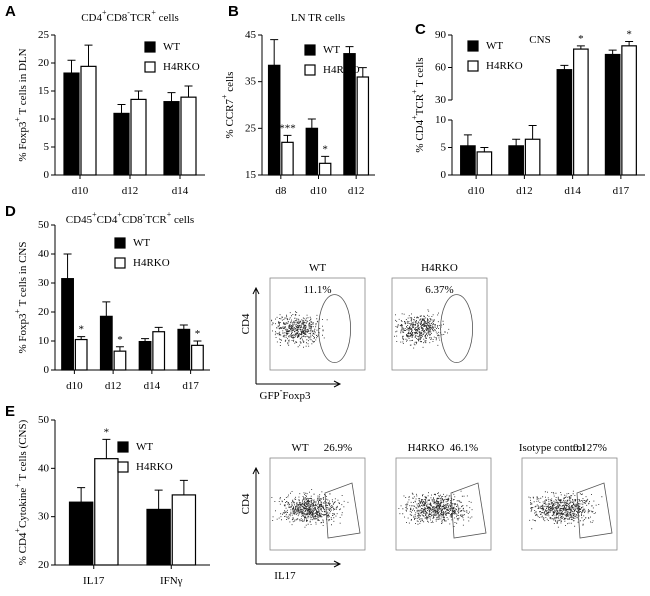 The image size is (650, 596). What do you see at coordinates (338, 448) in the screenshot?
I see `flow-percent: 26.9%` at bounding box center [338, 448].